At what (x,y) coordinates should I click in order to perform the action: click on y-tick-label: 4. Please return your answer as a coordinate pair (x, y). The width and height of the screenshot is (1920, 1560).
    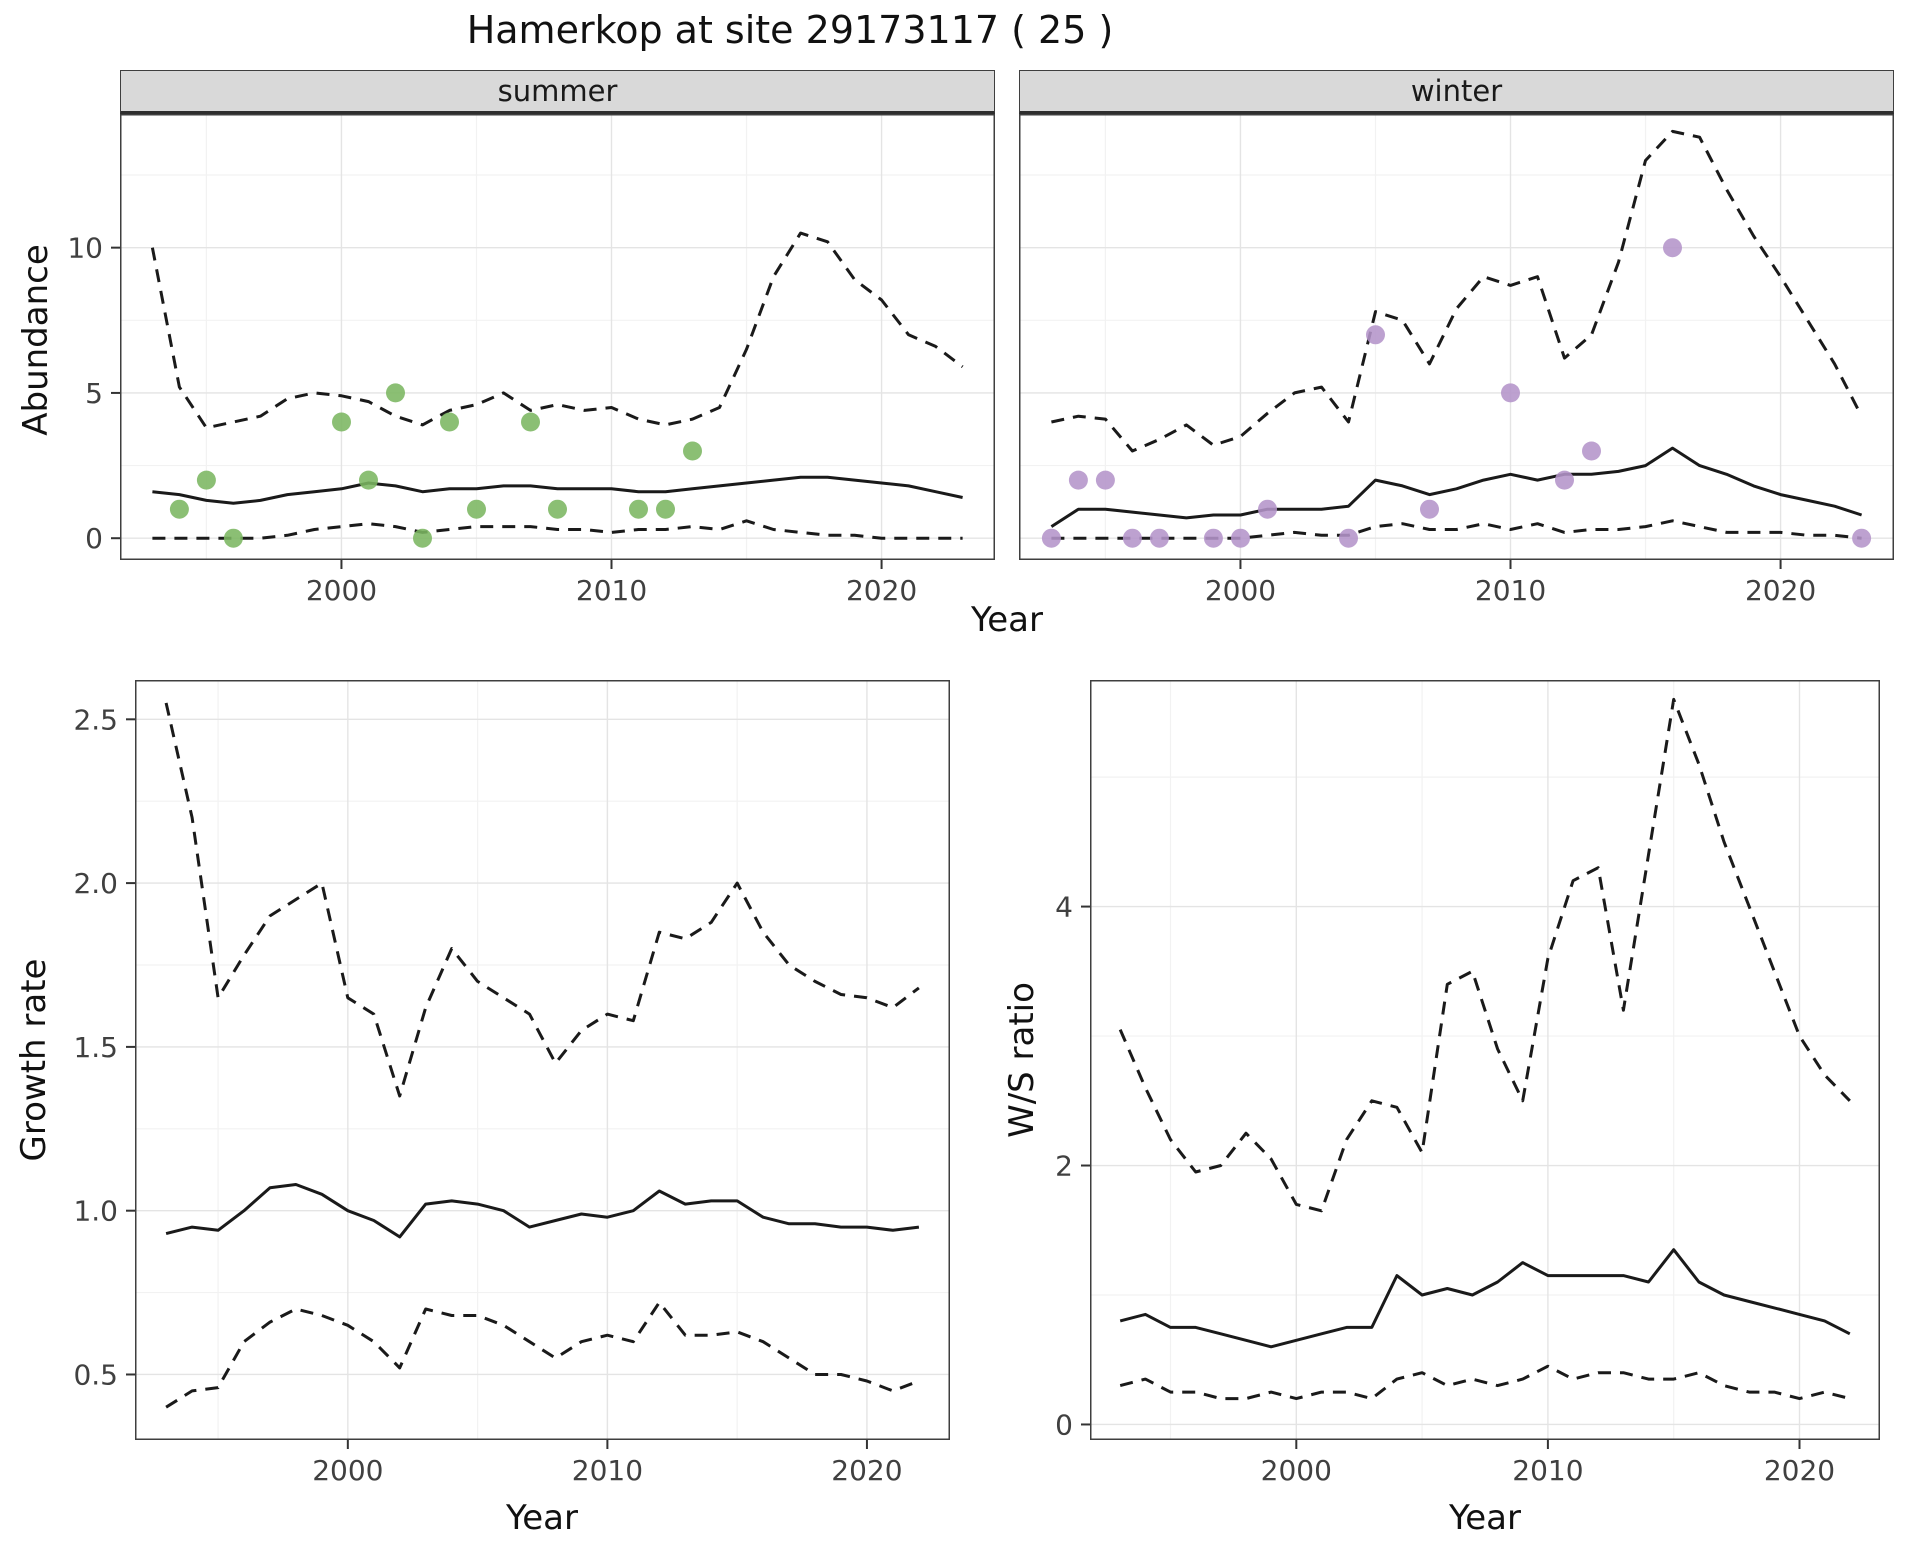
    Looking at the image, I should click on (1064, 907).